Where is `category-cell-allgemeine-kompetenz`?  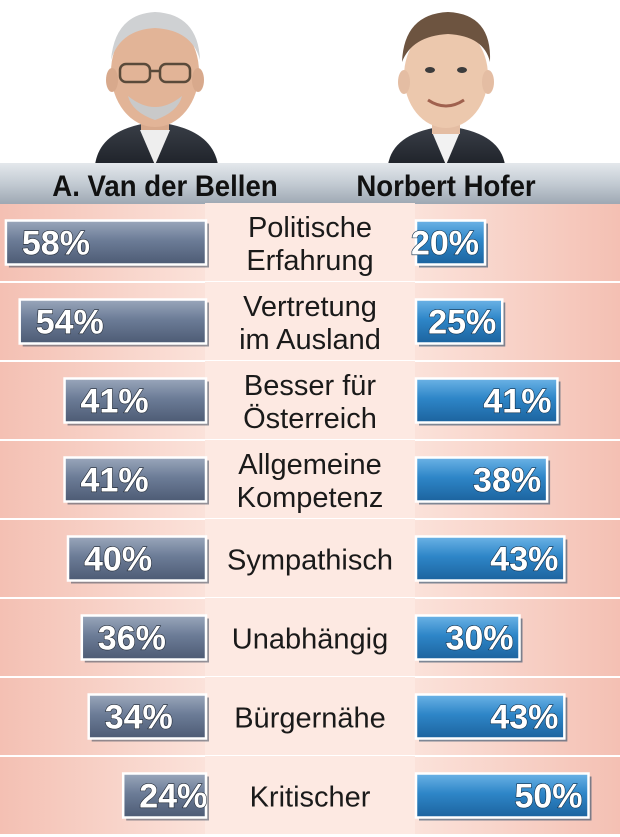 category-cell-allgemeine-kompetenz is located at coordinates (310, 479).